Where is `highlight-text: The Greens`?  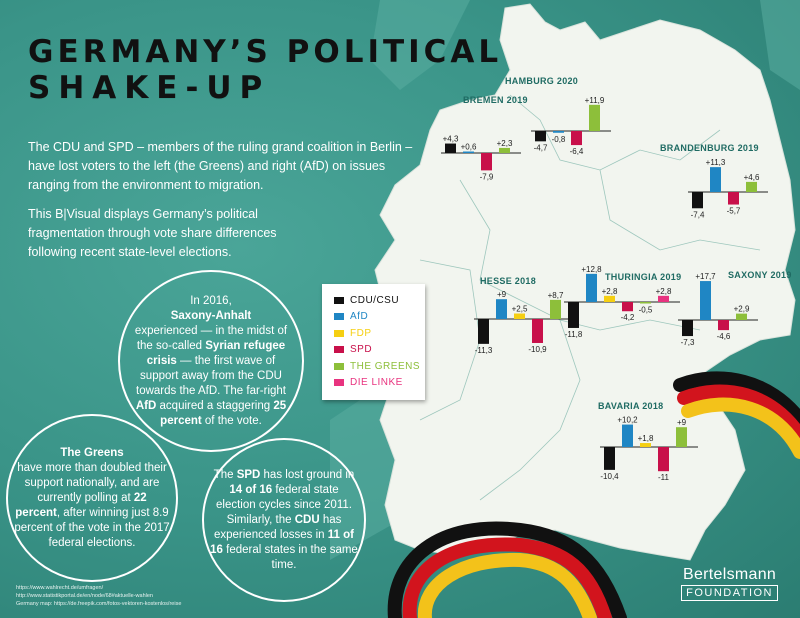 highlight-text: The Greens is located at coordinates (92, 452).